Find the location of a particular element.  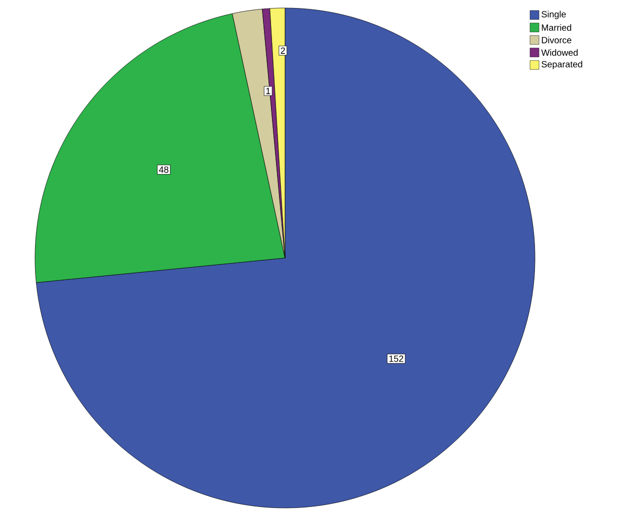

legend-label: Widowed is located at coordinates (559, 52).